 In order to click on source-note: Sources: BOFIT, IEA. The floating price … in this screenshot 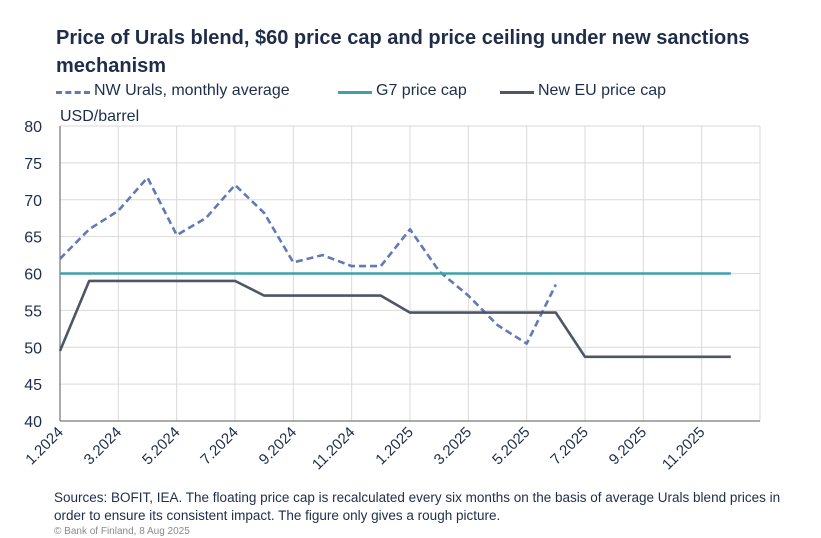, I will do `click(417, 506)`.